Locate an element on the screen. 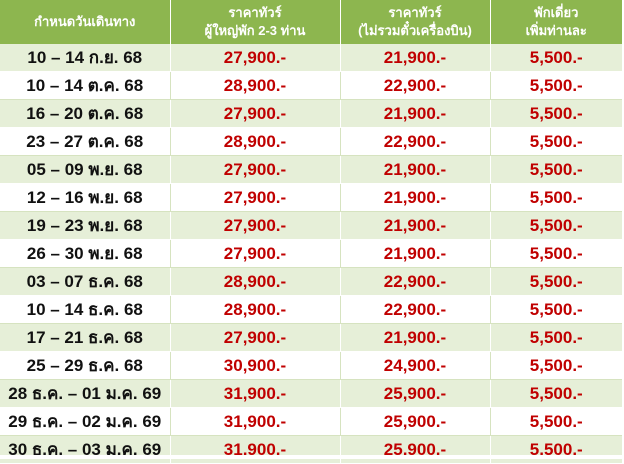  header-adult-price-line2: ผู้ใหญ่พัก 2-3 ท่าน is located at coordinates (255, 30).